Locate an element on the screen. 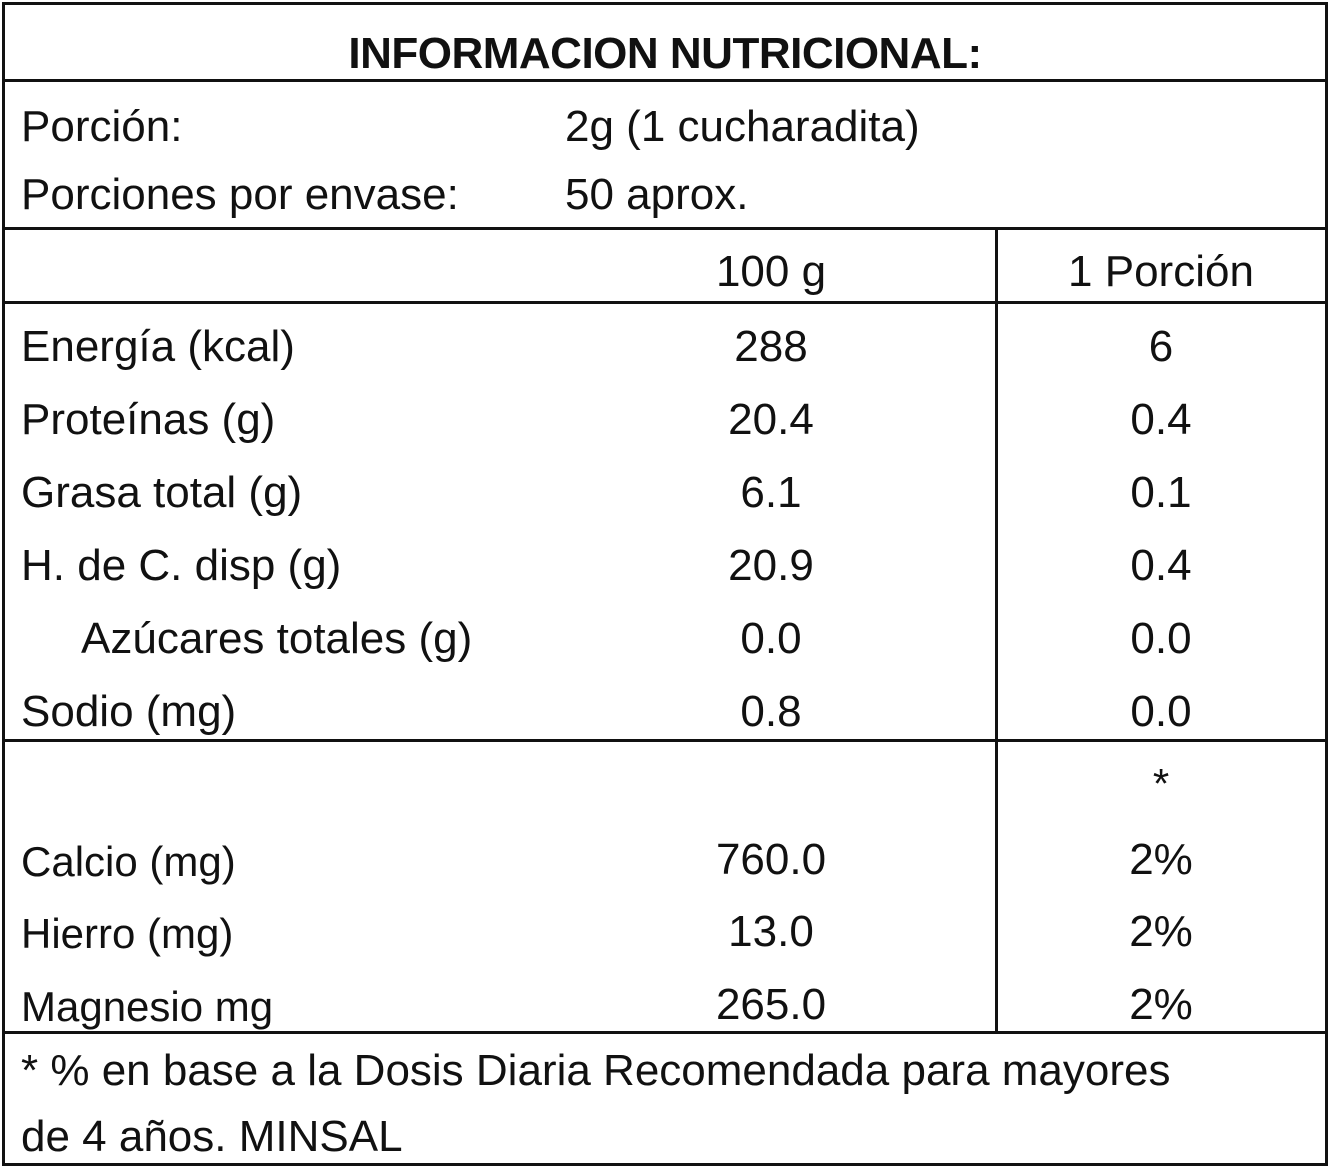  portion-label: Porción: is located at coordinates (102, 126).